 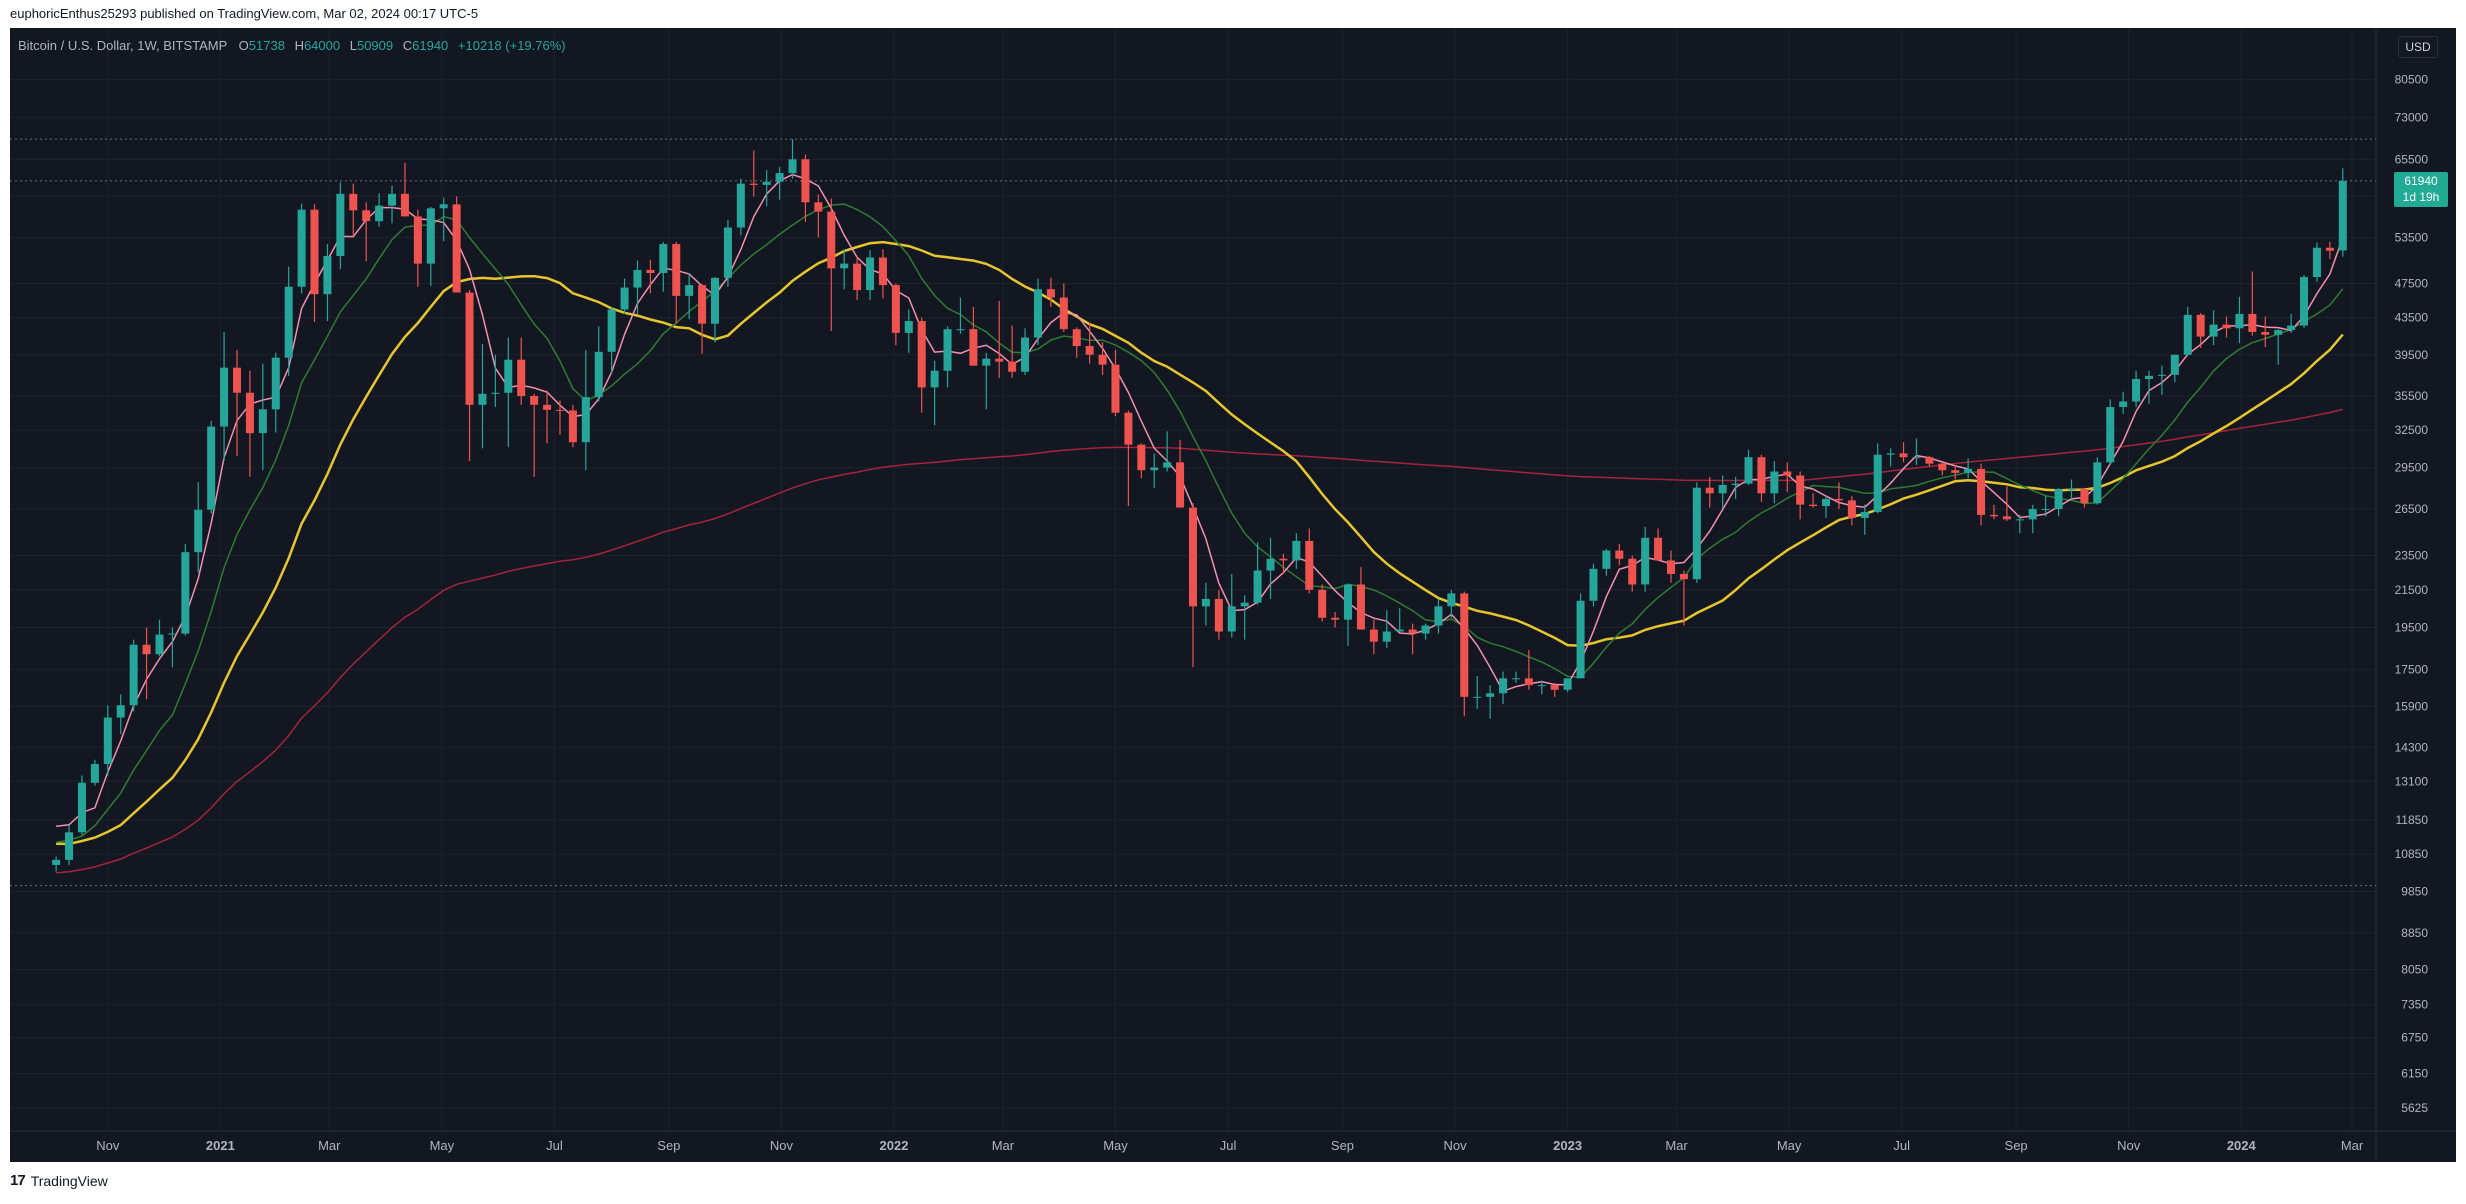 I want to click on price-tick-label: 17500, so click(x=2412, y=669).